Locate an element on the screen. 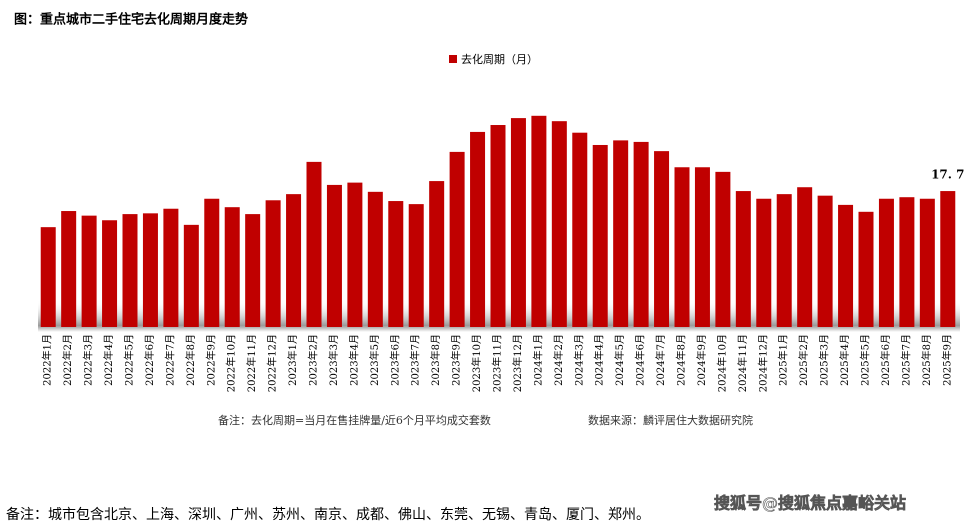  x-tick-label: 2024年12月 is located at coordinates (762, 363).